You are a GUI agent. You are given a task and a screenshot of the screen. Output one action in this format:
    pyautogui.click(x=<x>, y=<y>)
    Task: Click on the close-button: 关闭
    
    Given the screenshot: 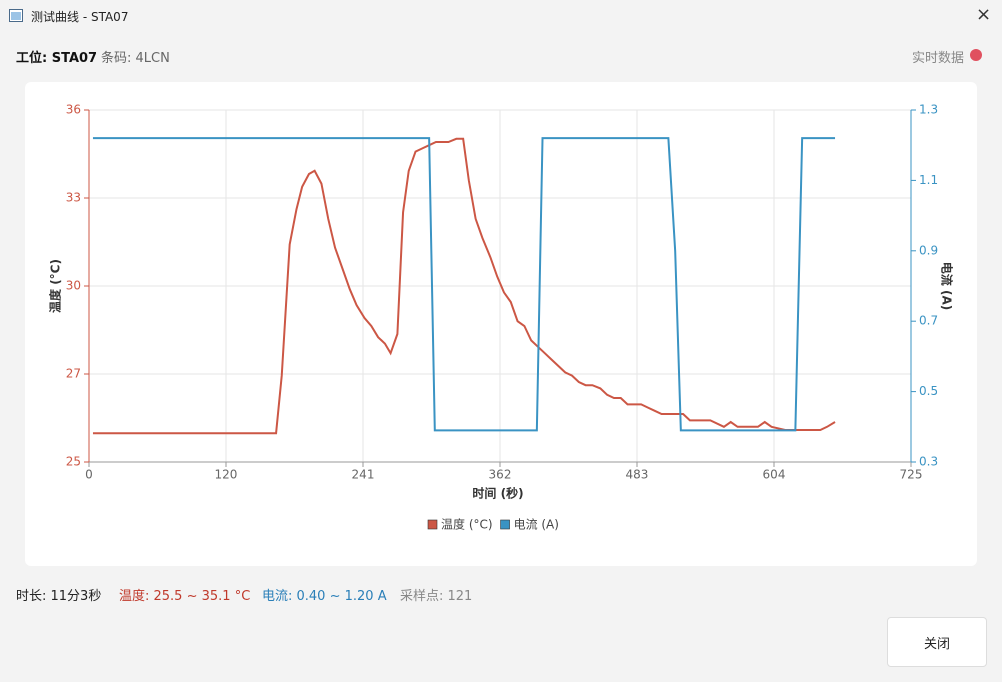 What is the action you would take?
    pyautogui.click(x=937, y=642)
    